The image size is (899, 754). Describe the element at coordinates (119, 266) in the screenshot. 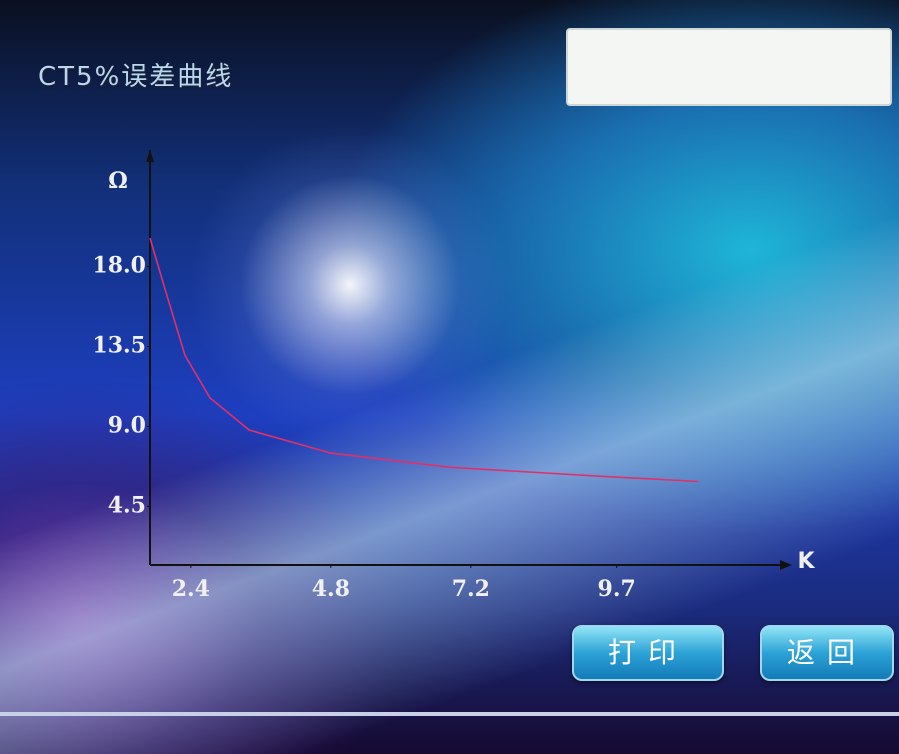

I see `y-tick-label: 18.0` at that location.